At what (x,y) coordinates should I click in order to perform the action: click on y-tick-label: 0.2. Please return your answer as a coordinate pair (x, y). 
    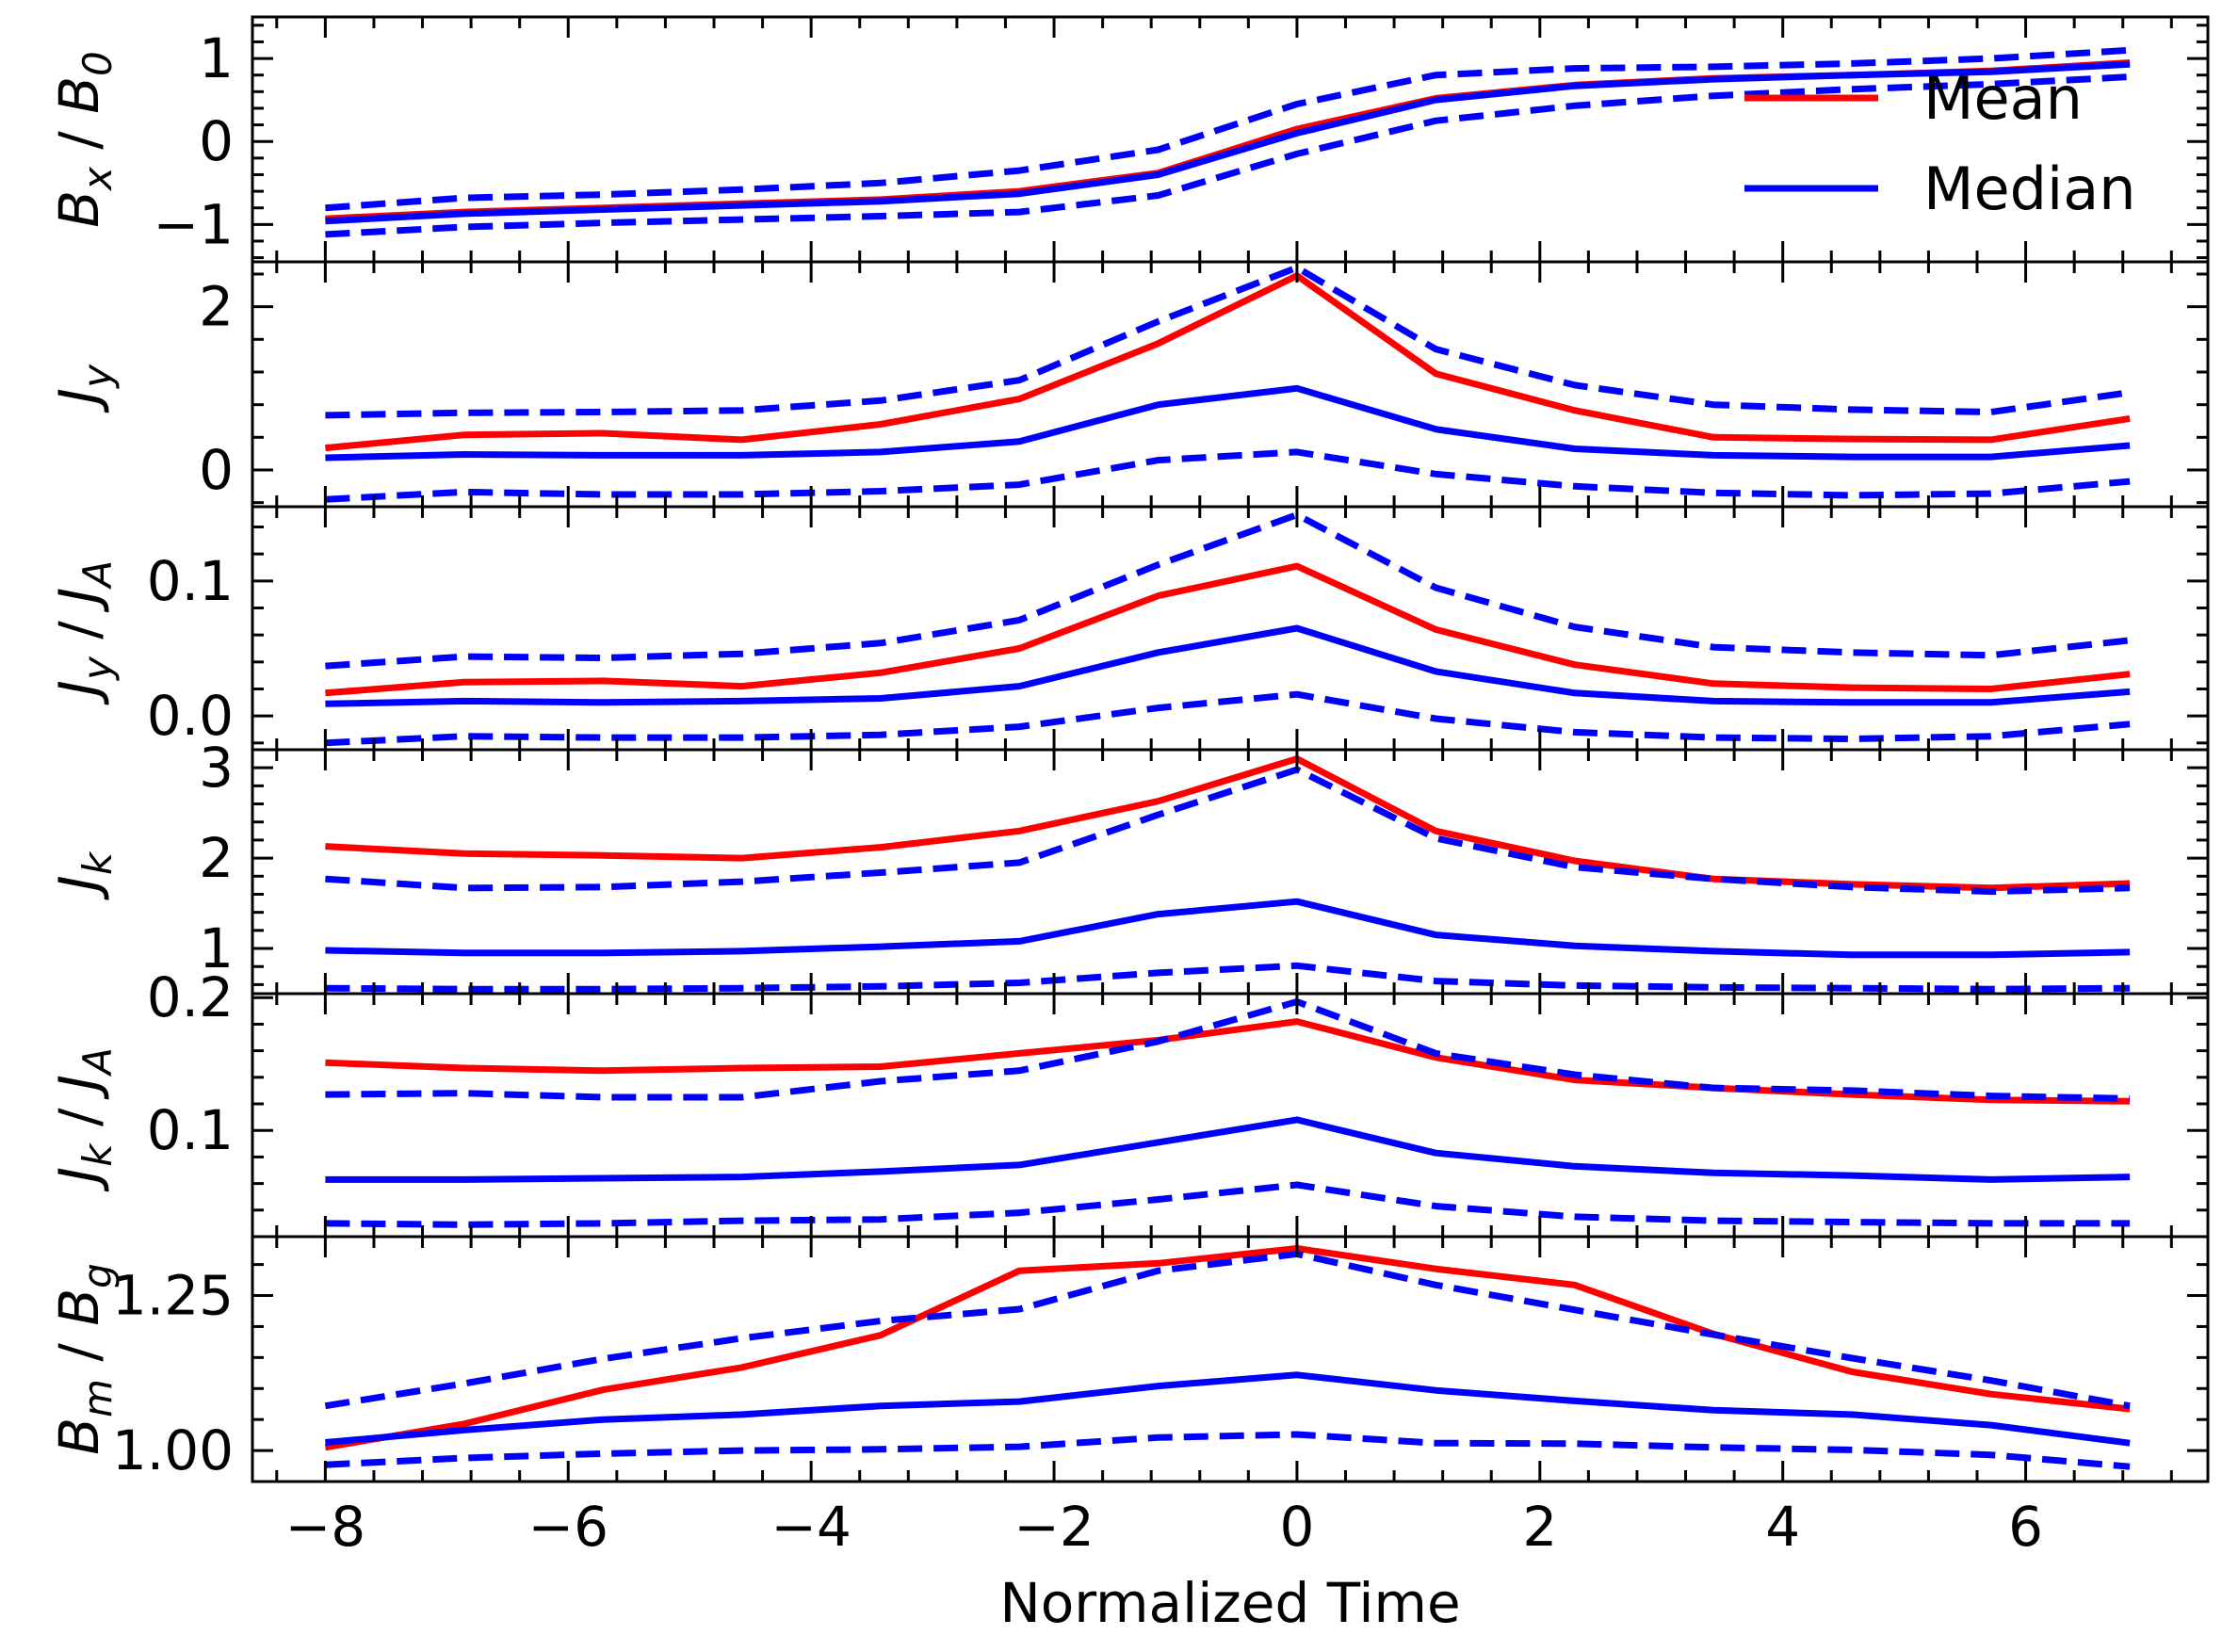
    Looking at the image, I should click on (191, 997).